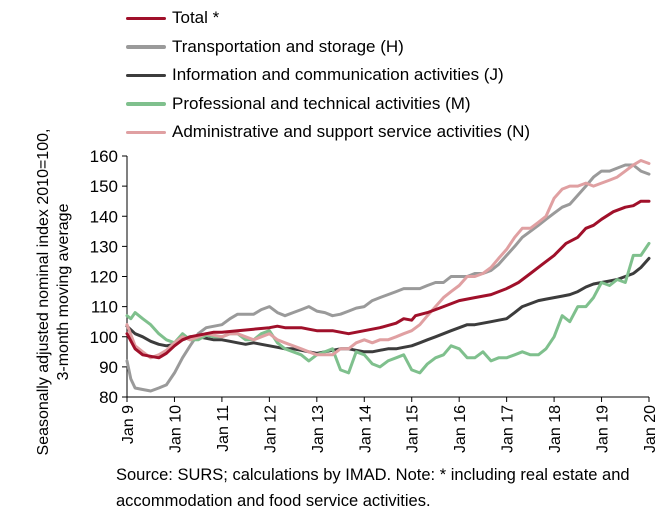 The height and width of the screenshot is (521, 662). What do you see at coordinates (146, 75) in the screenshot?
I see `legend-swatch-information` at bounding box center [146, 75].